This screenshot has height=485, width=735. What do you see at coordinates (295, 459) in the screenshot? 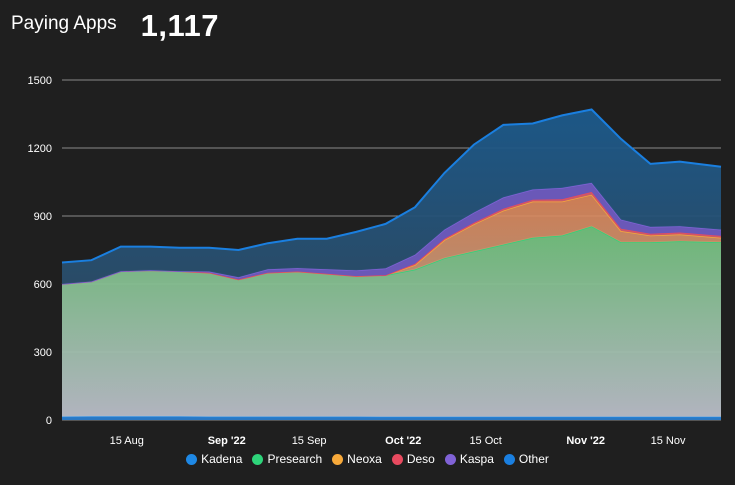
I see `legend-label-presearch: Presearch` at bounding box center [295, 459].